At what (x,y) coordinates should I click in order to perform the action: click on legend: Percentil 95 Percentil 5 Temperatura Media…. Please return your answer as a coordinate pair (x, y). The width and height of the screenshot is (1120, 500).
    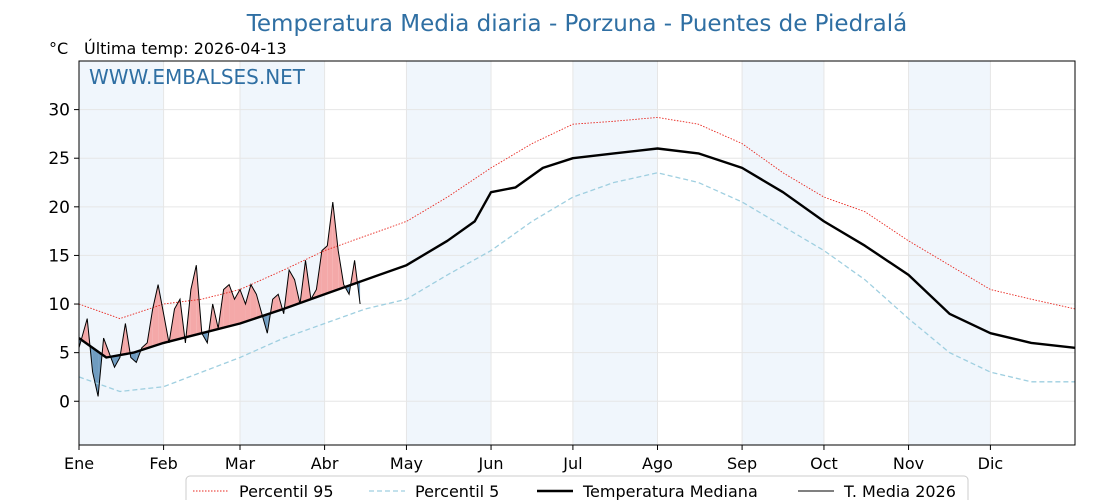
    Looking at the image, I should click on (577, 487).